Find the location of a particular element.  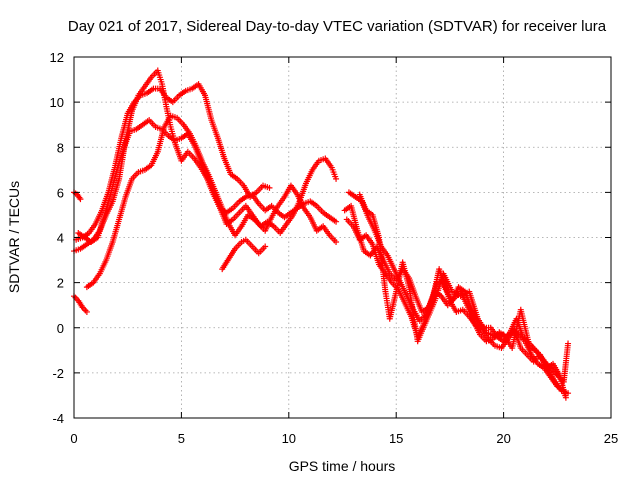

x-tick-label: 15 is located at coordinates (396, 438).